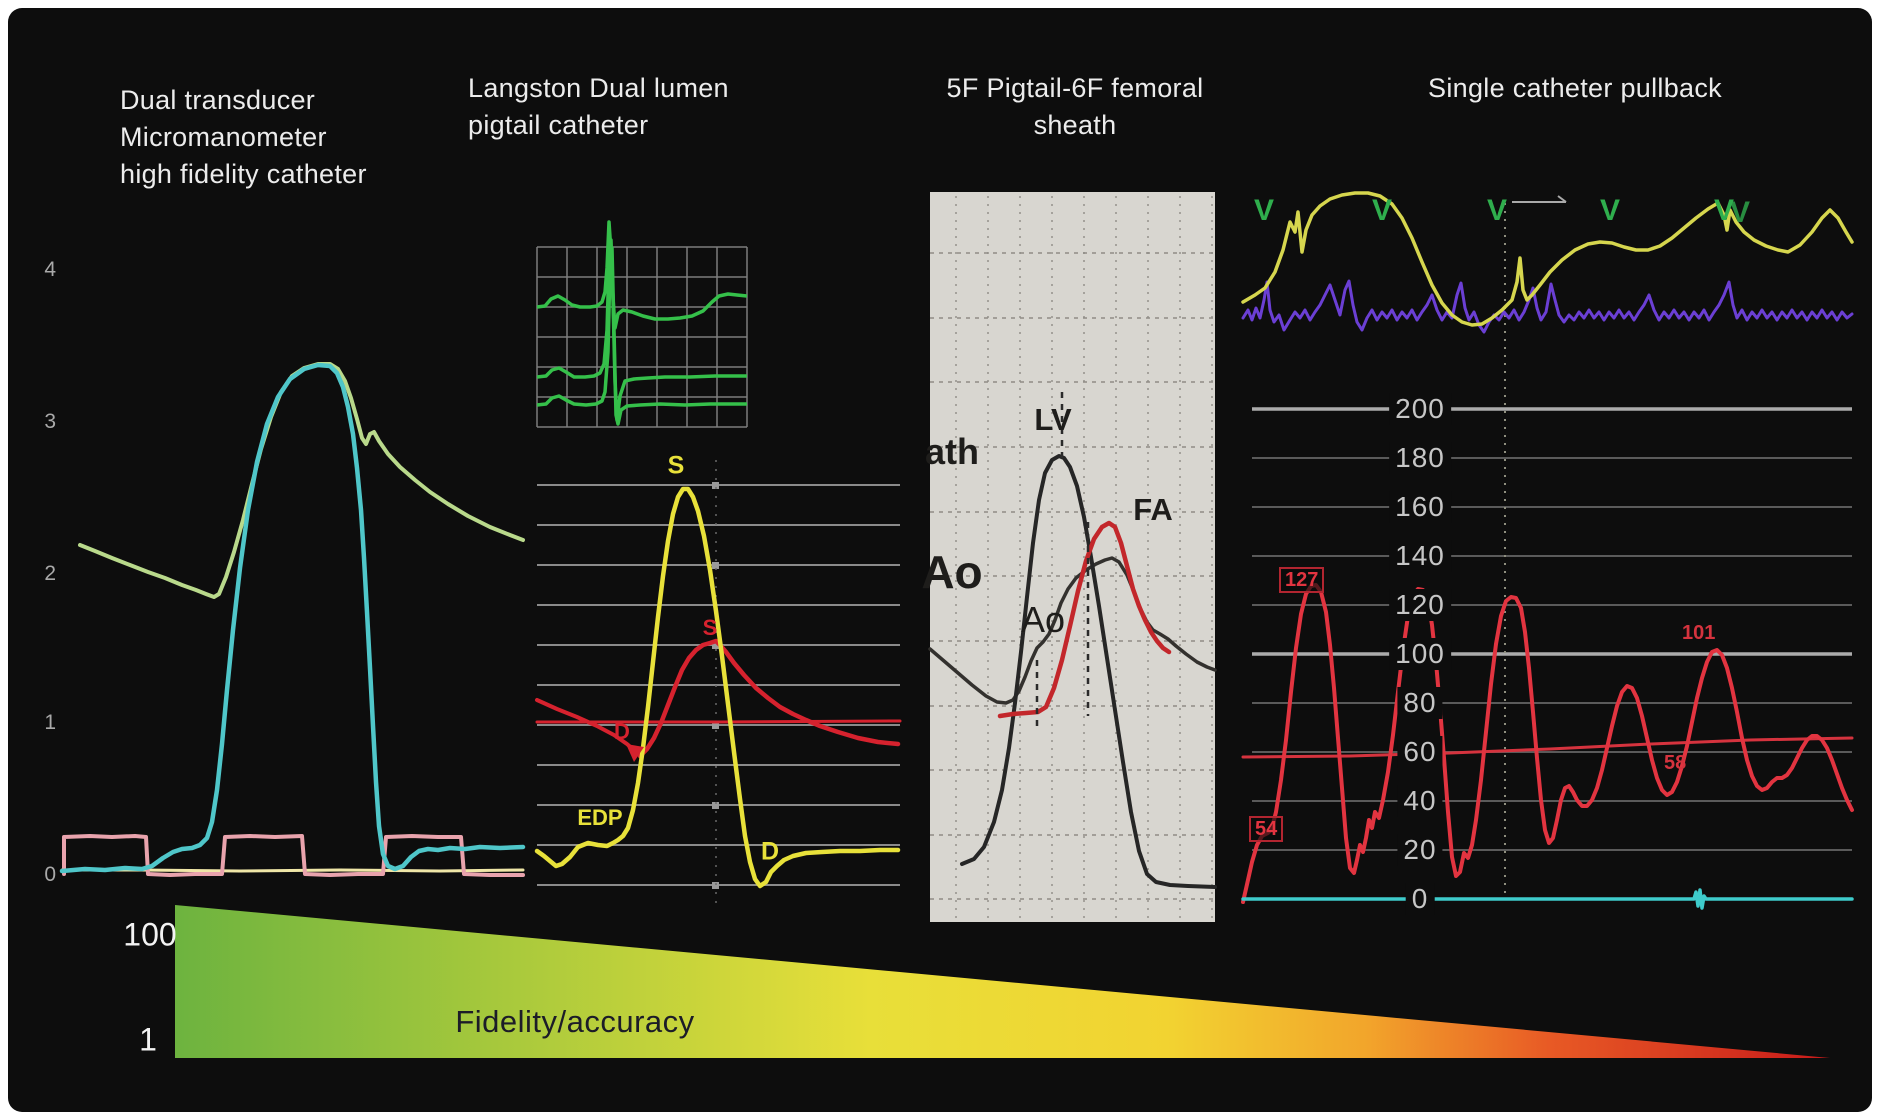  Describe the element at coordinates (1075, 106) in the screenshot. I see `panel3-title: 5F Pigtail-6F femoral sheath` at that location.